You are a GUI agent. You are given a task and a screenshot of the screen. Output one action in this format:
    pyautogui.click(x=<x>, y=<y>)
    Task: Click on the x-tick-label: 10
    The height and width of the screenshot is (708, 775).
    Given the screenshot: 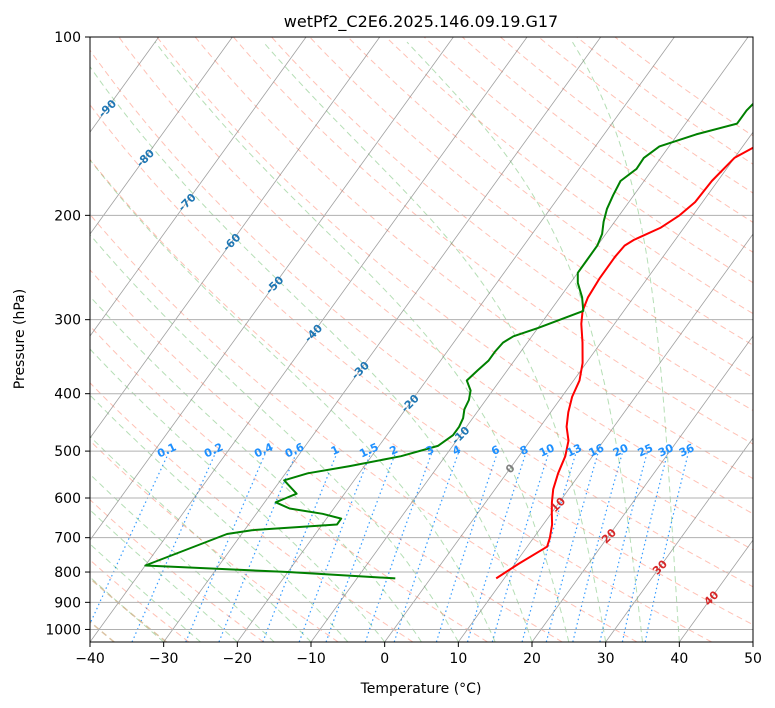 What is the action you would take?
    pyautogui.click(x=458, y=659)
    